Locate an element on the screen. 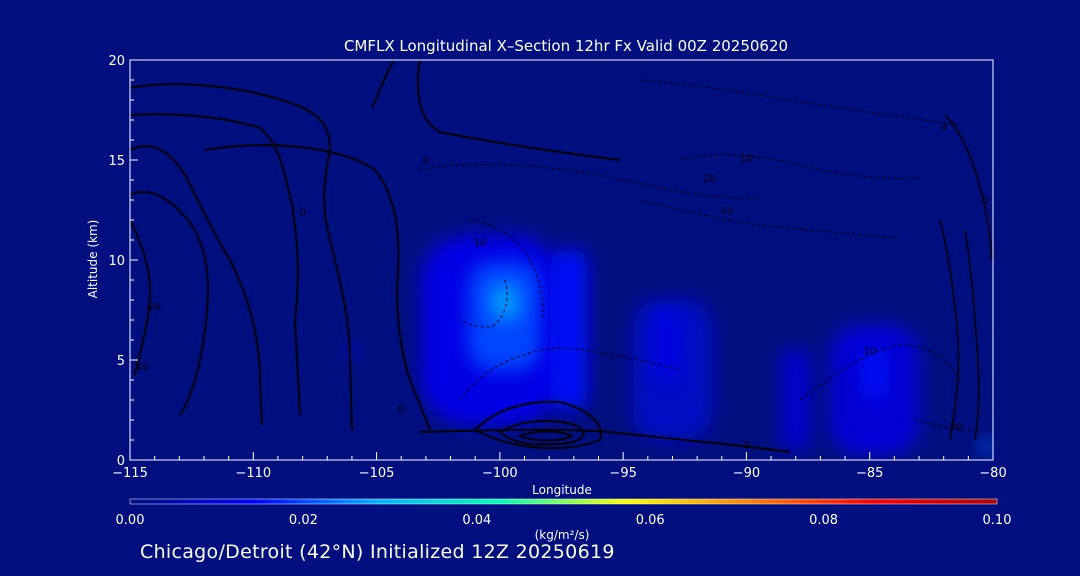 This screenshot has width=1080, height=576. colorbar-tick-label: 0.00 is located at coordinates (130, 520).